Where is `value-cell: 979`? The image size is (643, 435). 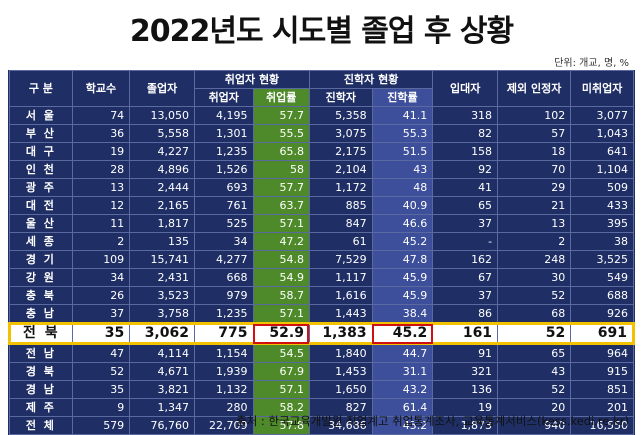 value-cell: 979 is located at coordinates (223, 295).